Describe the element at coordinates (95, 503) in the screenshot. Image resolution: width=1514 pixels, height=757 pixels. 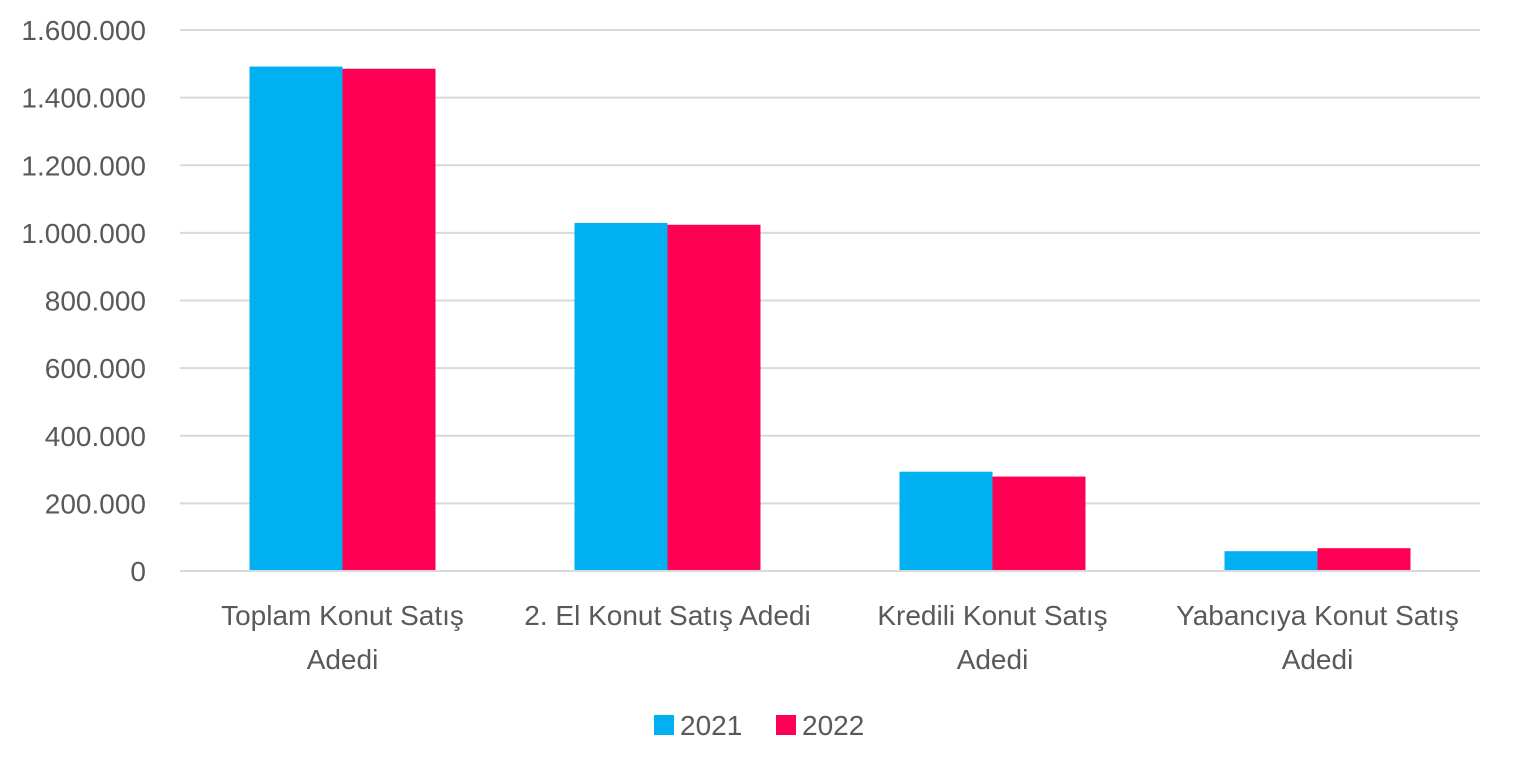
I see `y-tick-label: 200.000` at that location.